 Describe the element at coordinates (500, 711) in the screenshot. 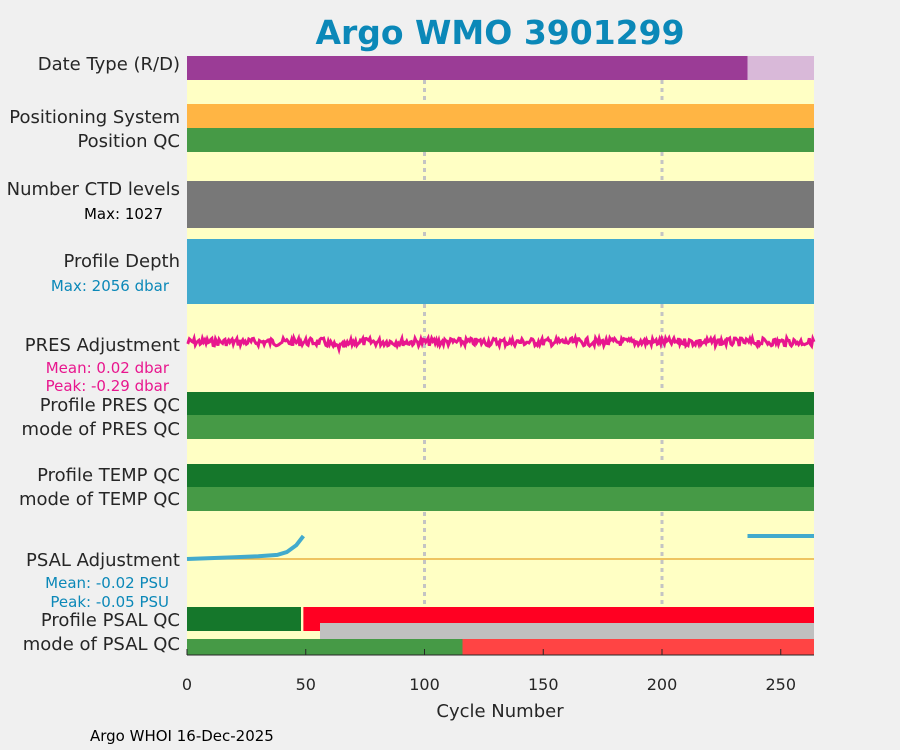

I see `x-axis-label: Cycle Number` at that location.